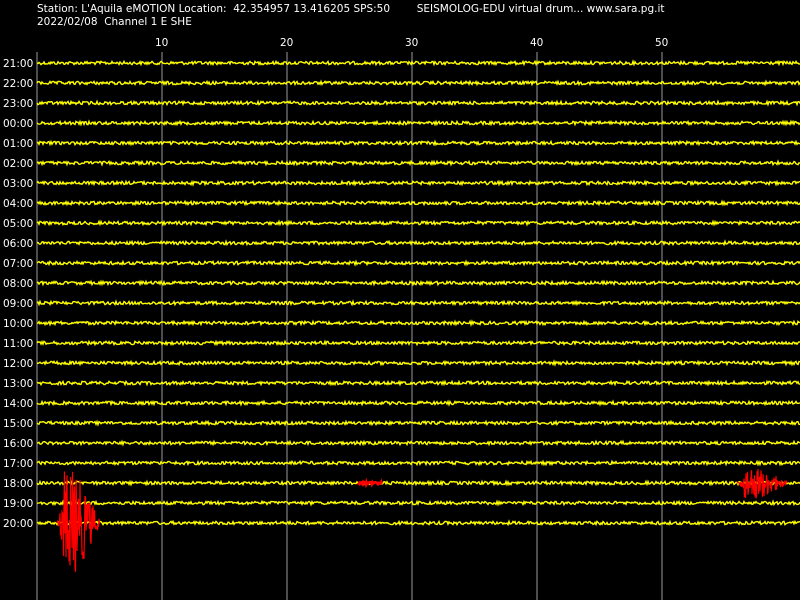  I want to click on minute-tick-40: 40, so click(537, 43).